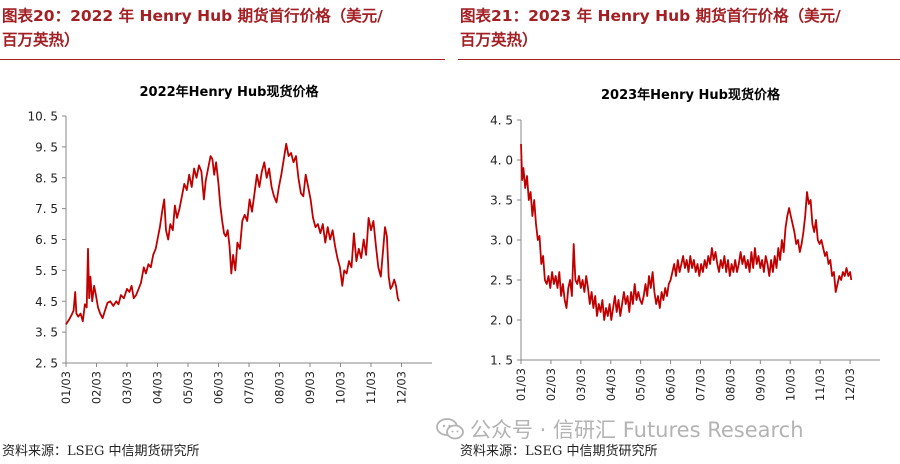  I want to click on figure-title-2023-line1: 图表21：2023 年 Henry Hub 期货首行价格（美元/, so click(650, 16).